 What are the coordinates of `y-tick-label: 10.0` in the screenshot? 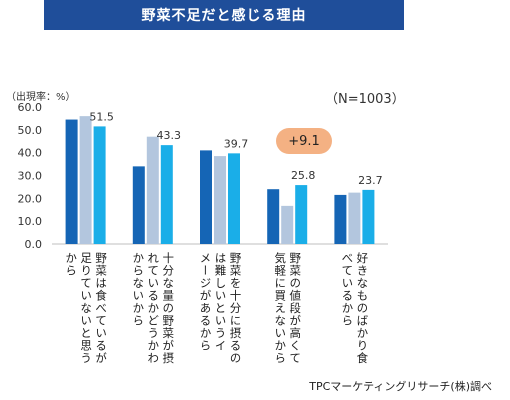 It's located at (30, 221).